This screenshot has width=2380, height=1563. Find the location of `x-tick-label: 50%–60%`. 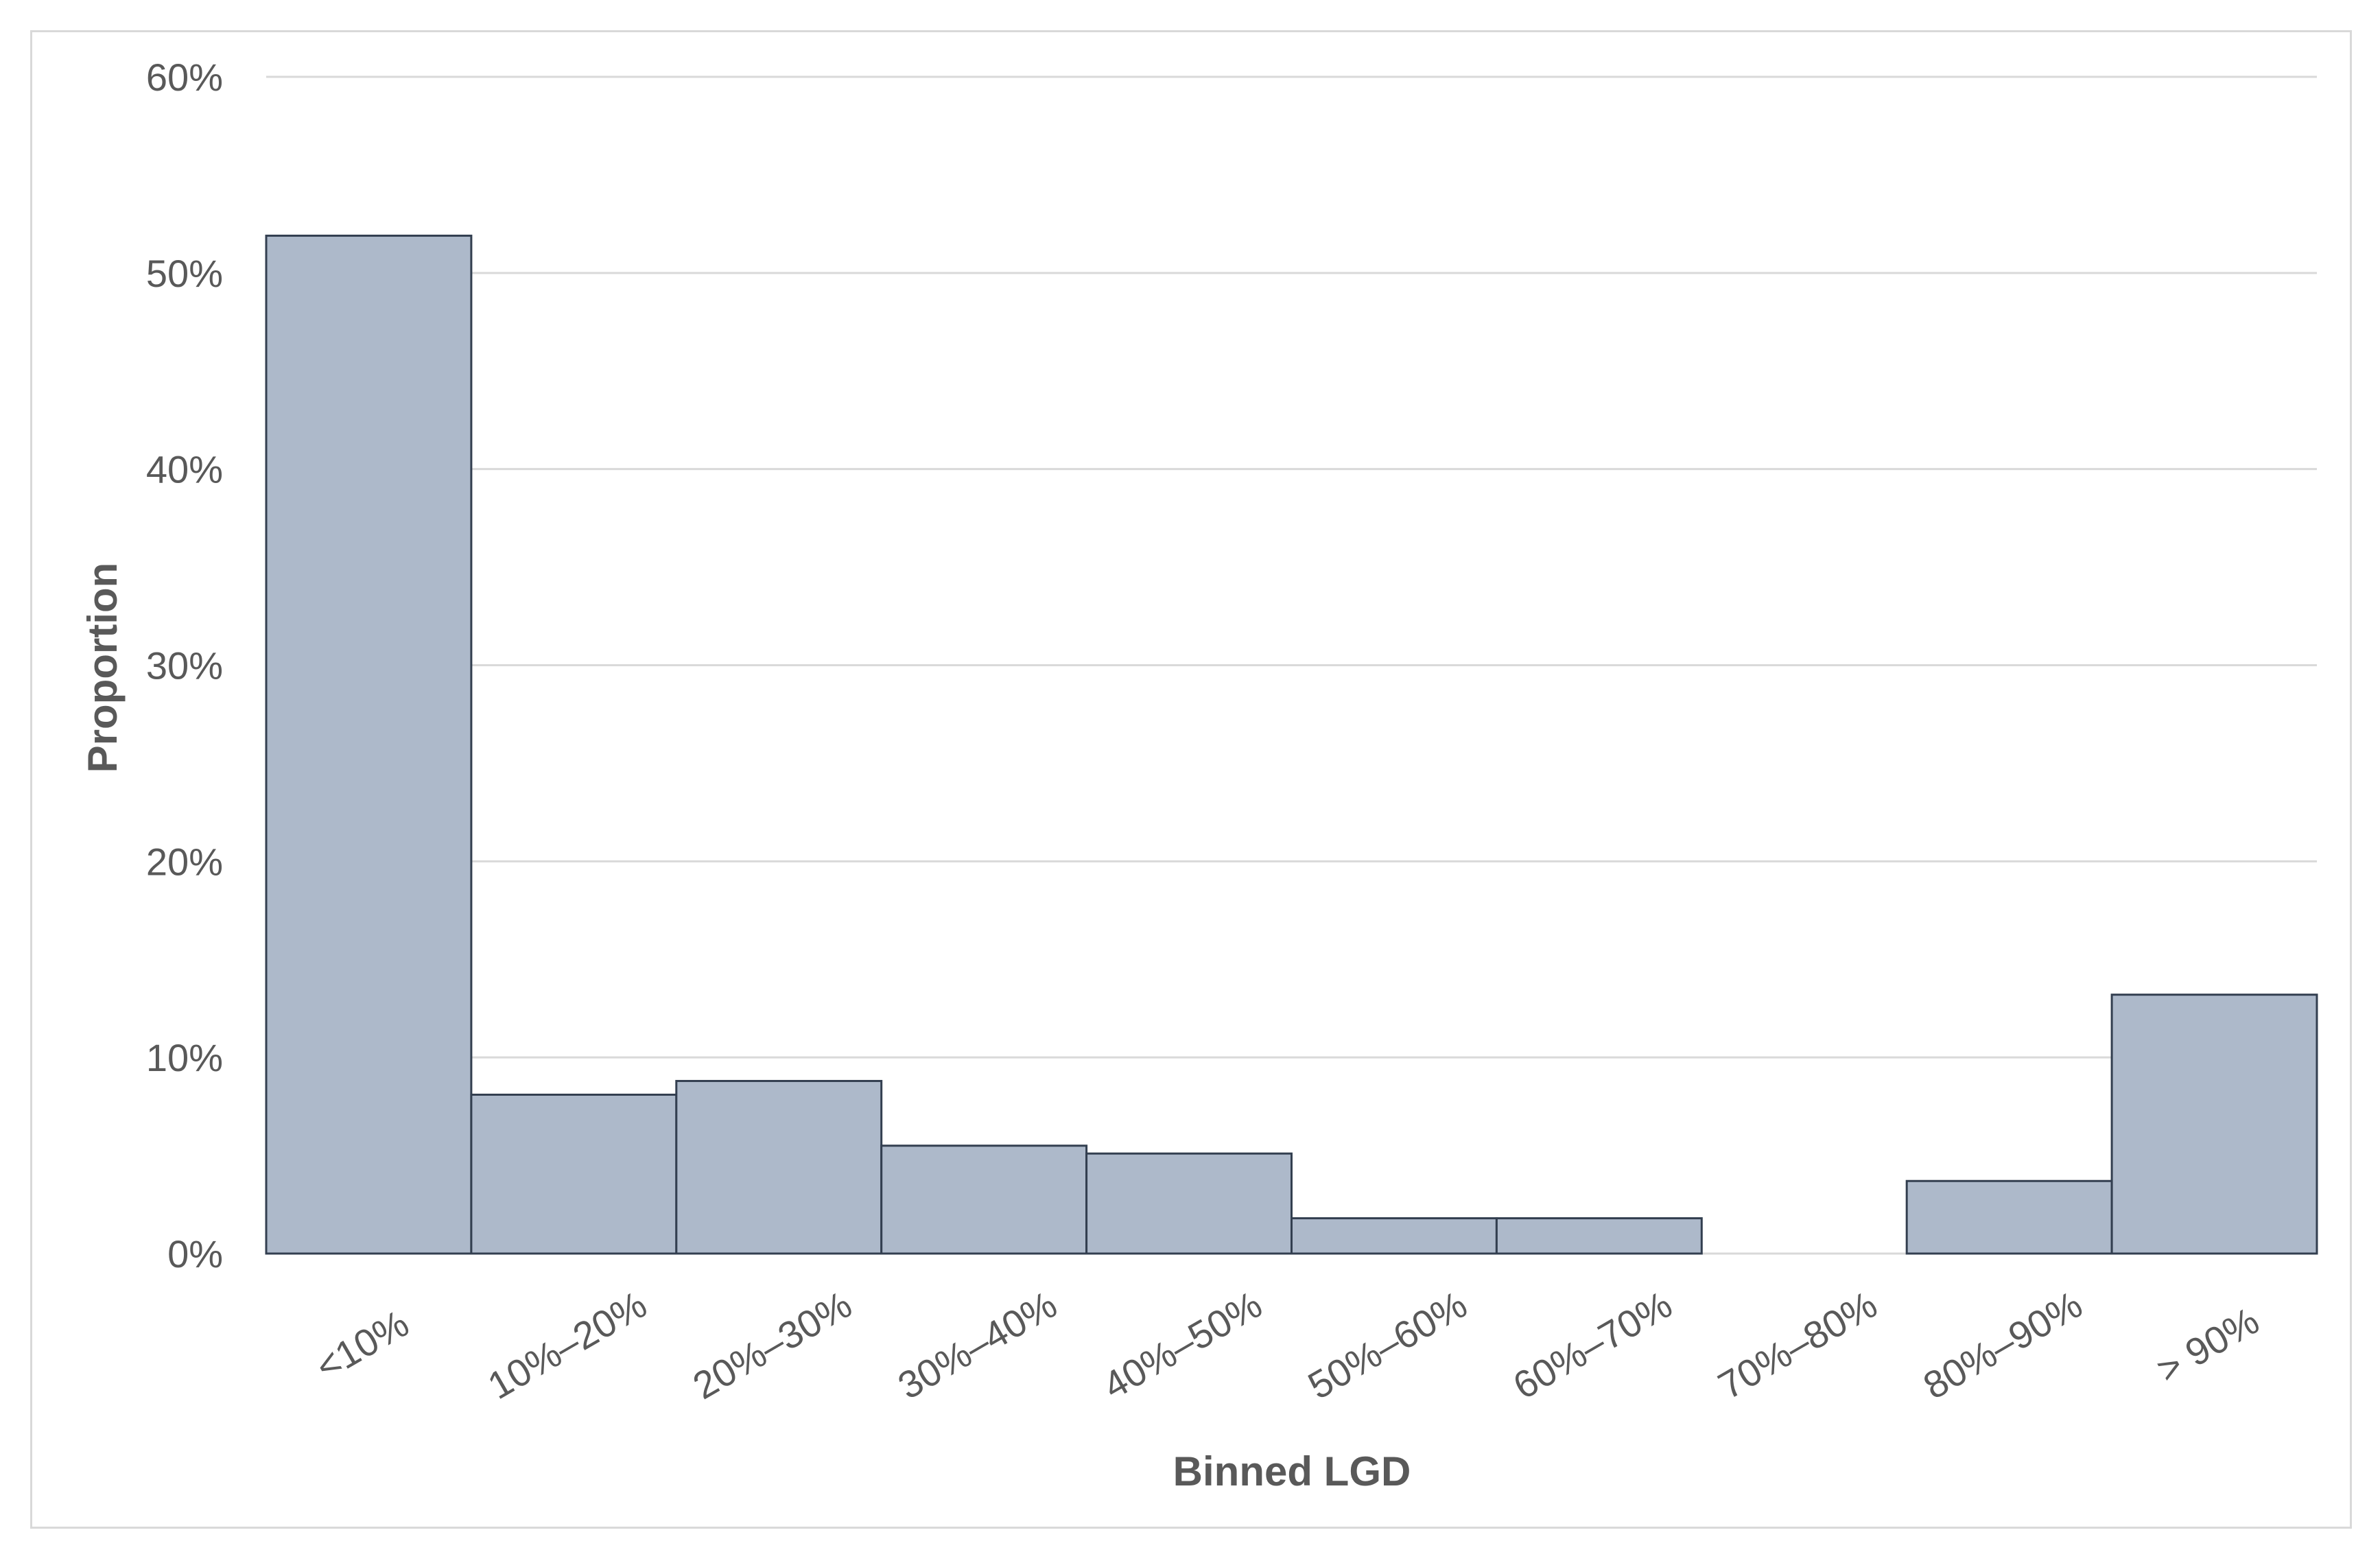

x-tick-label: 50%–60% is located at coordinates (1387, 1344).